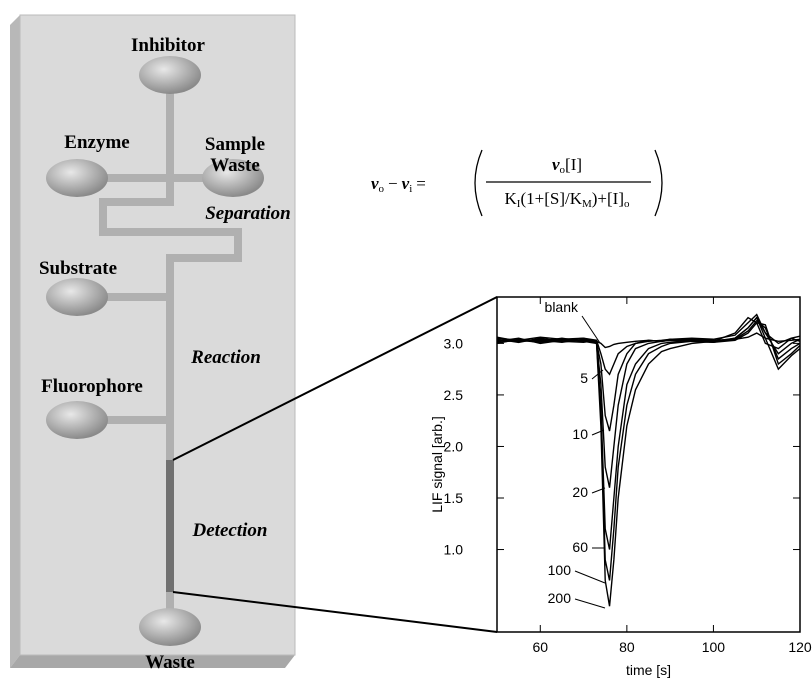 This screenshot has width=812, height=680. I want to click on x-axis-label: time [s], so click(648, 670).